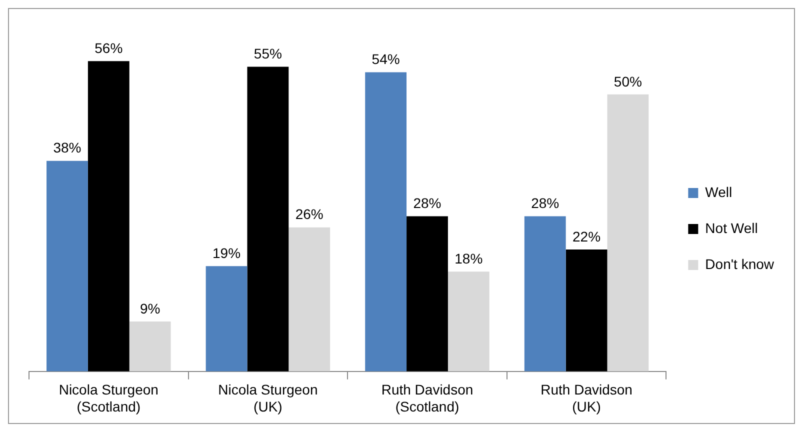  I want to click on legend-label: Well, so click(718, 192).